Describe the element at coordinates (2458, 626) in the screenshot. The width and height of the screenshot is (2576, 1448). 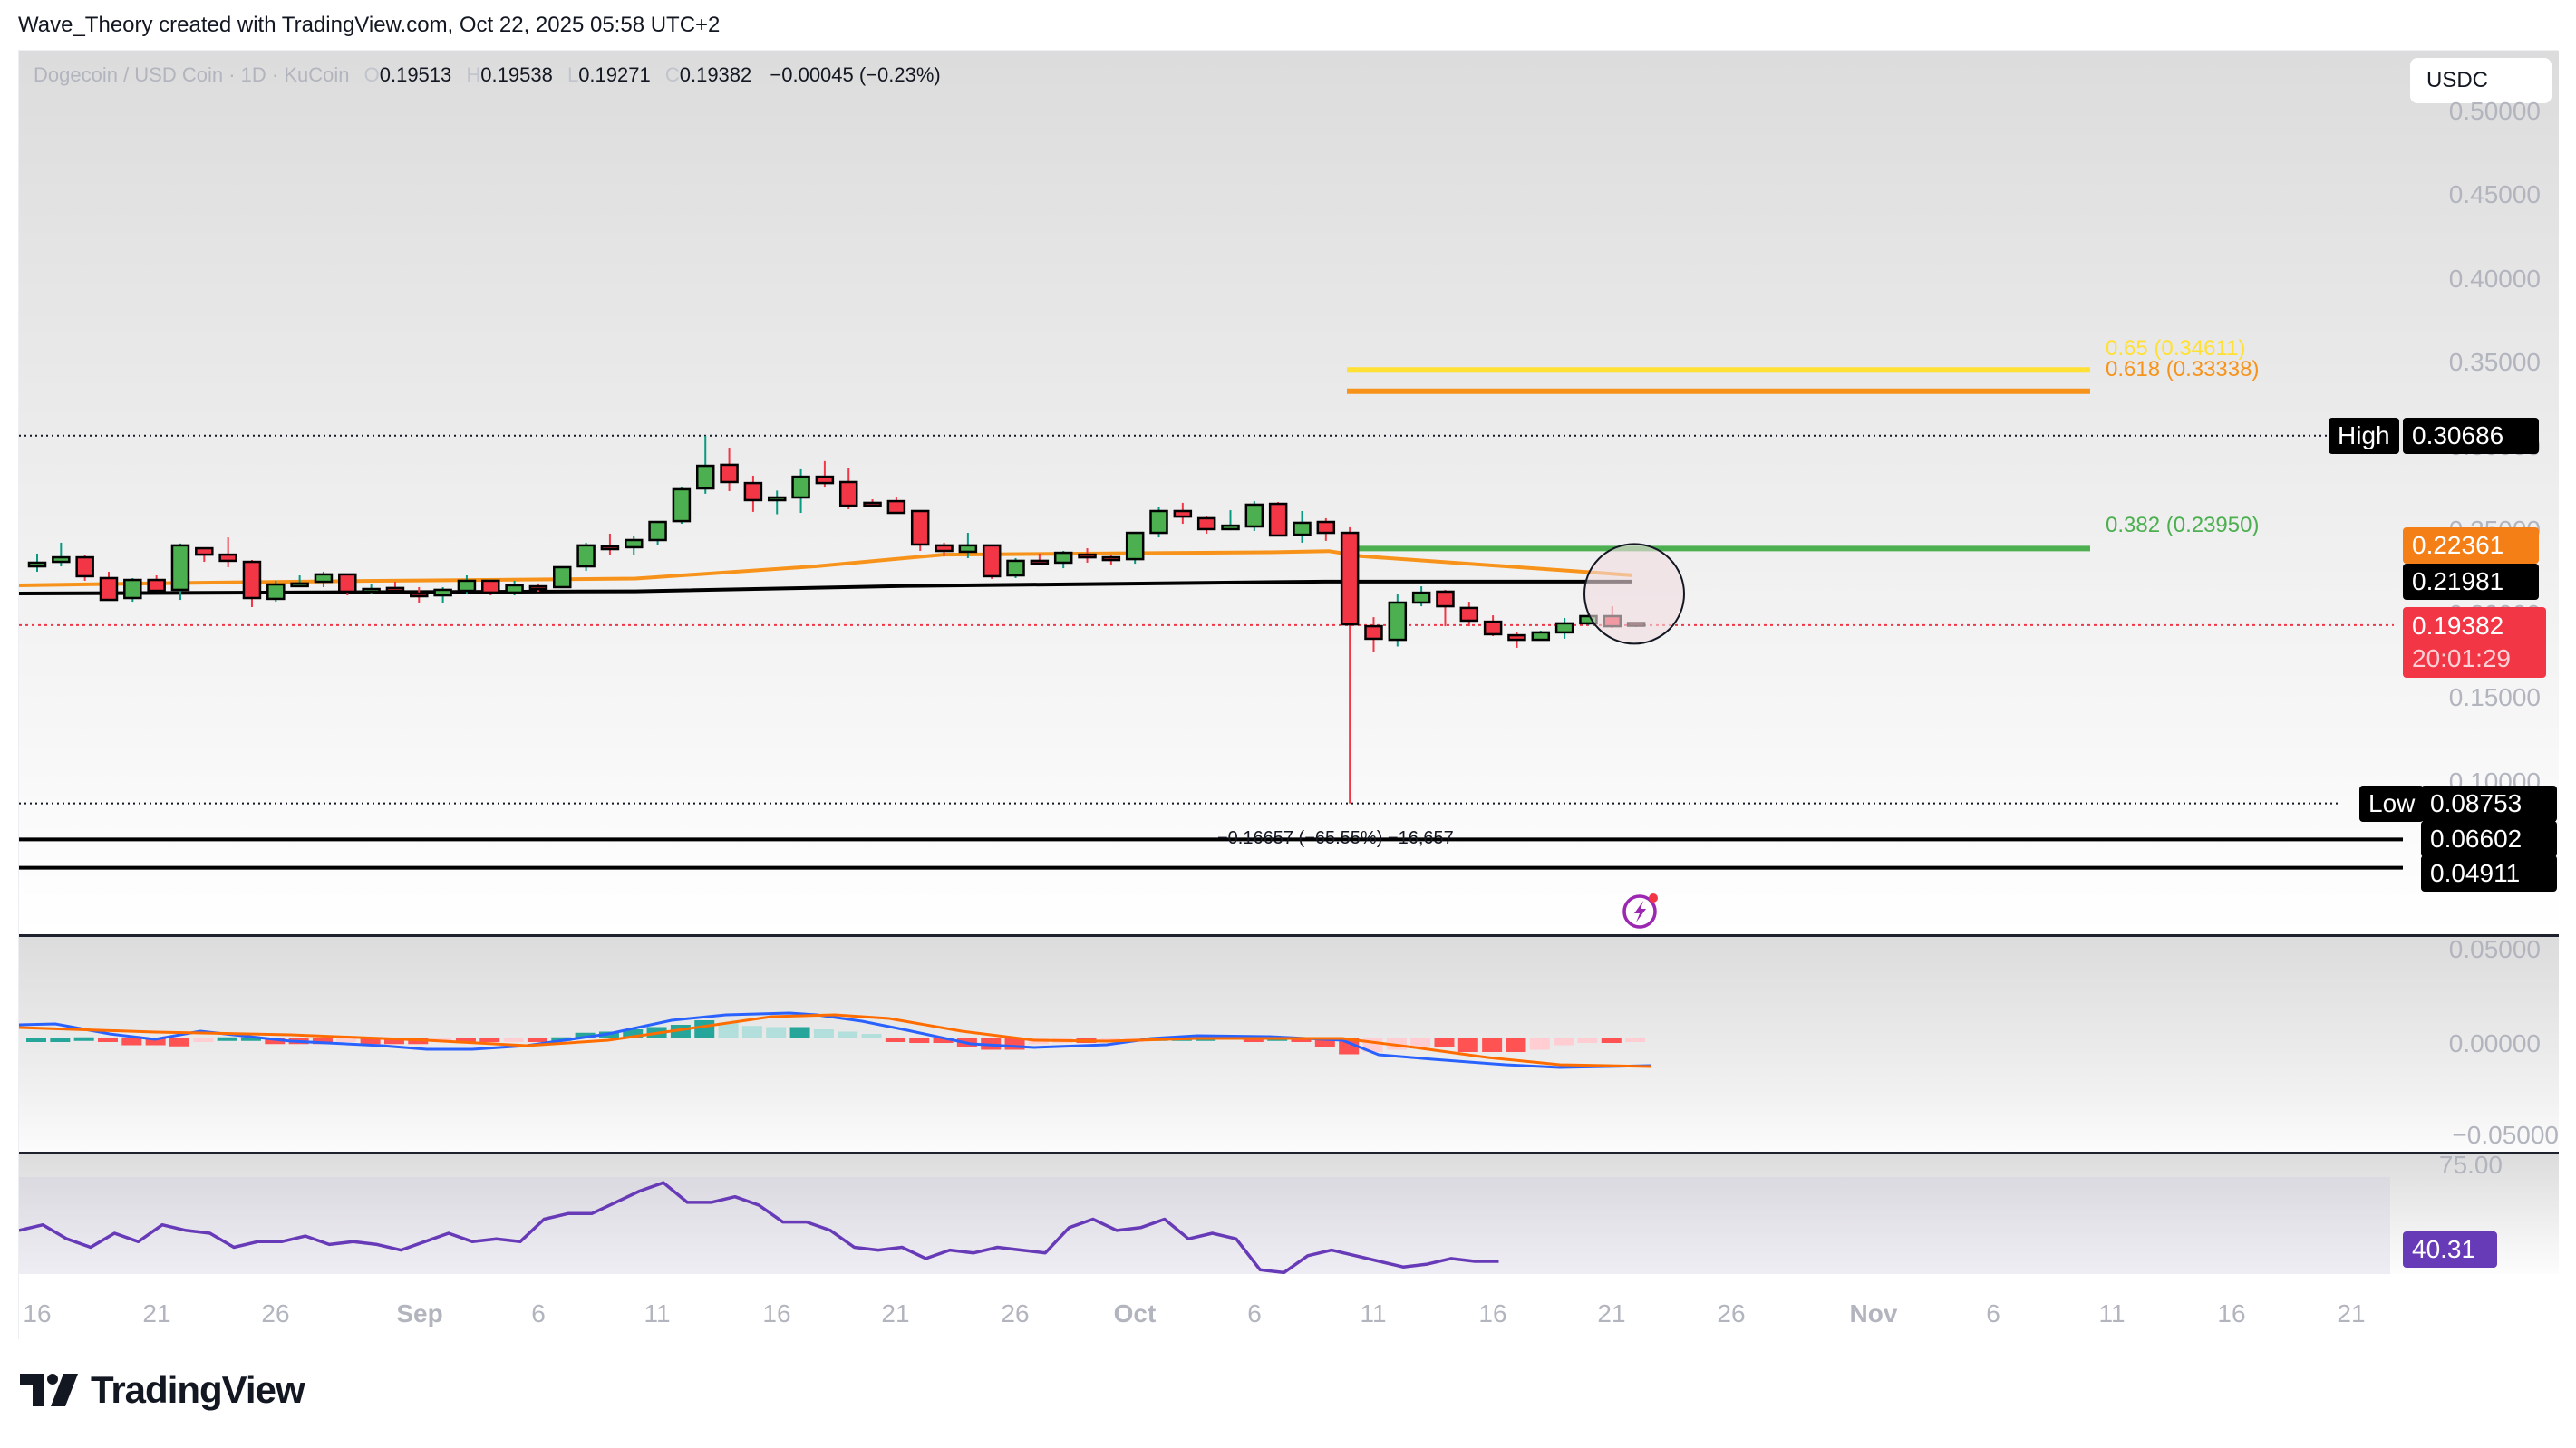
I see `last-price: 0.19382` at that location.